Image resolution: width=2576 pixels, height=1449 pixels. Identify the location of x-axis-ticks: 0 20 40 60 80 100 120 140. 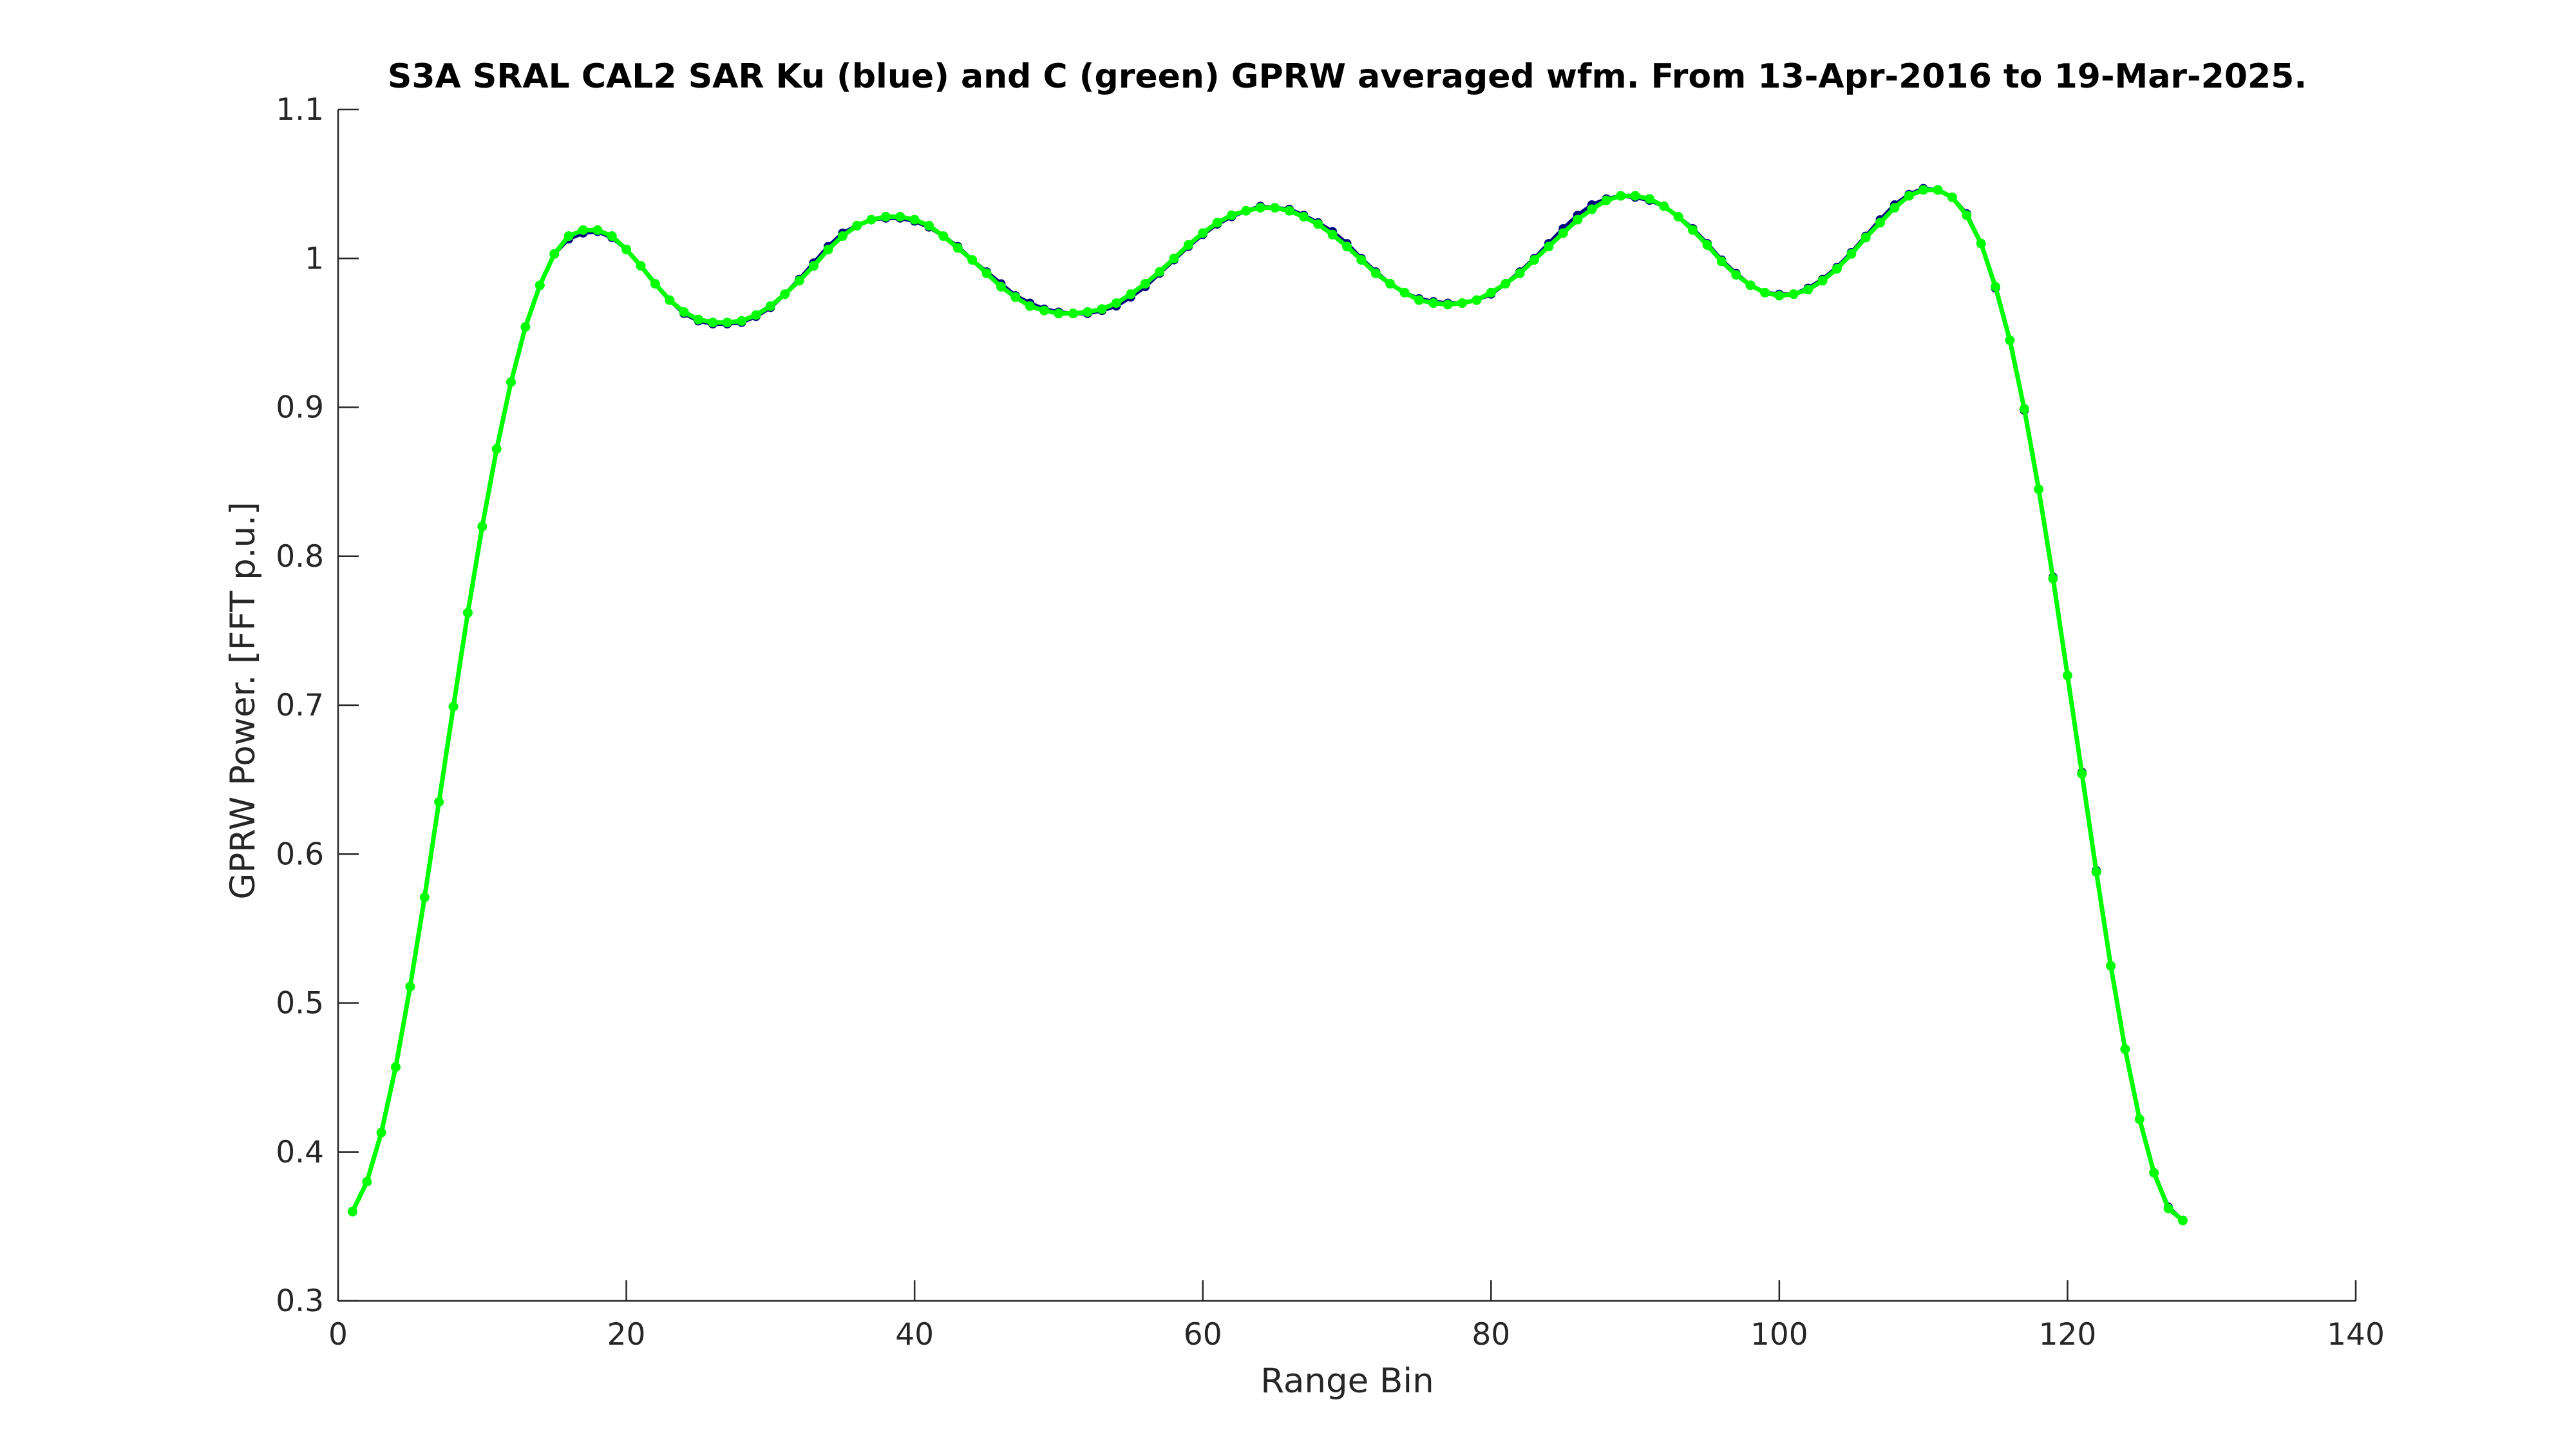
(1356, 1316).